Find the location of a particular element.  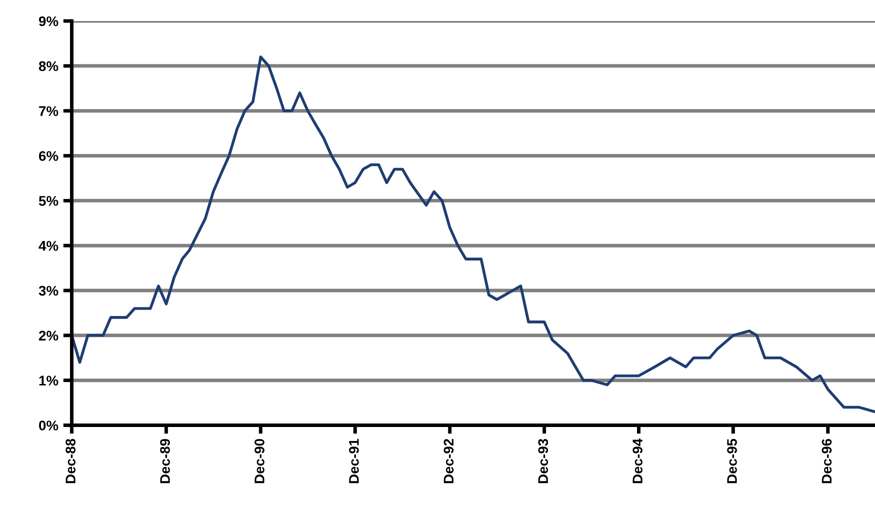

x-tick-label: Dec-96 is located at coordinates (827, 461).